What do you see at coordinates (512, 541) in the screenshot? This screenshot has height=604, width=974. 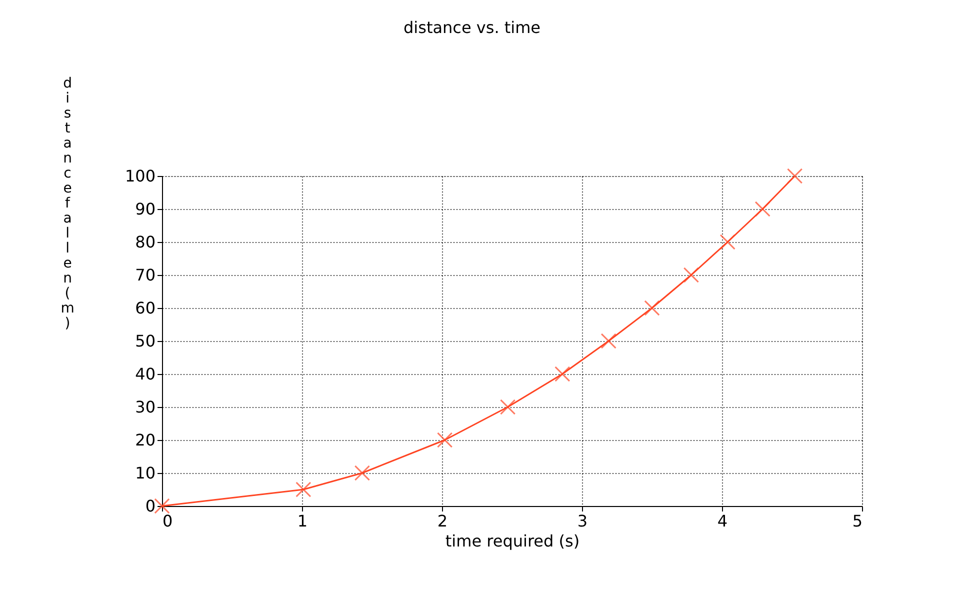 I see `x-axis-title: time required (s)` at bounding box center [512, 541].